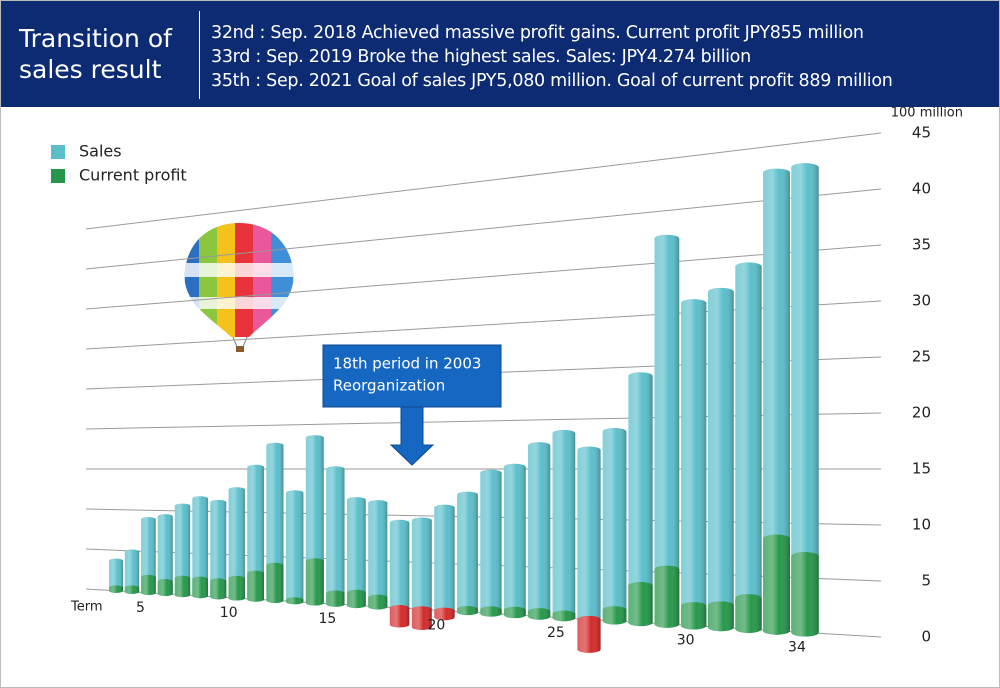  Describe the element at coordinates (133, 175) in the screenshot. I see `legend-label: Current profit` at that location.